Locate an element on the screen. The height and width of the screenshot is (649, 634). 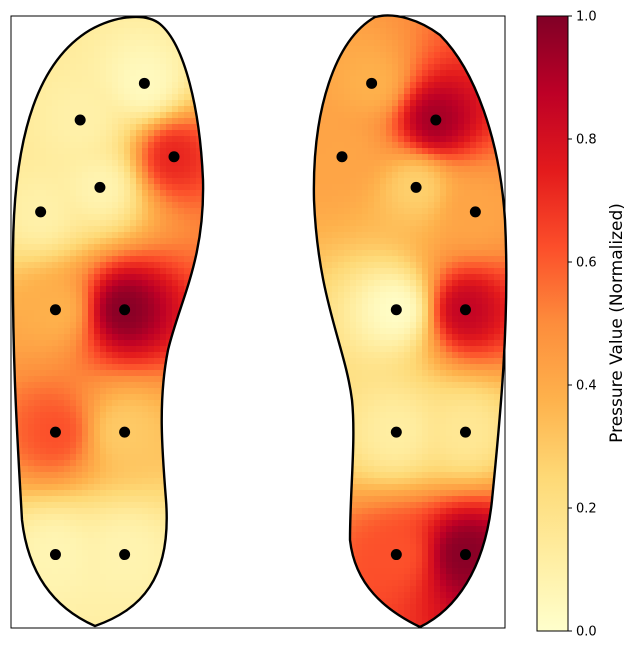
colorbar-tick-label: 0.4 is located at coordinates (586, 386).